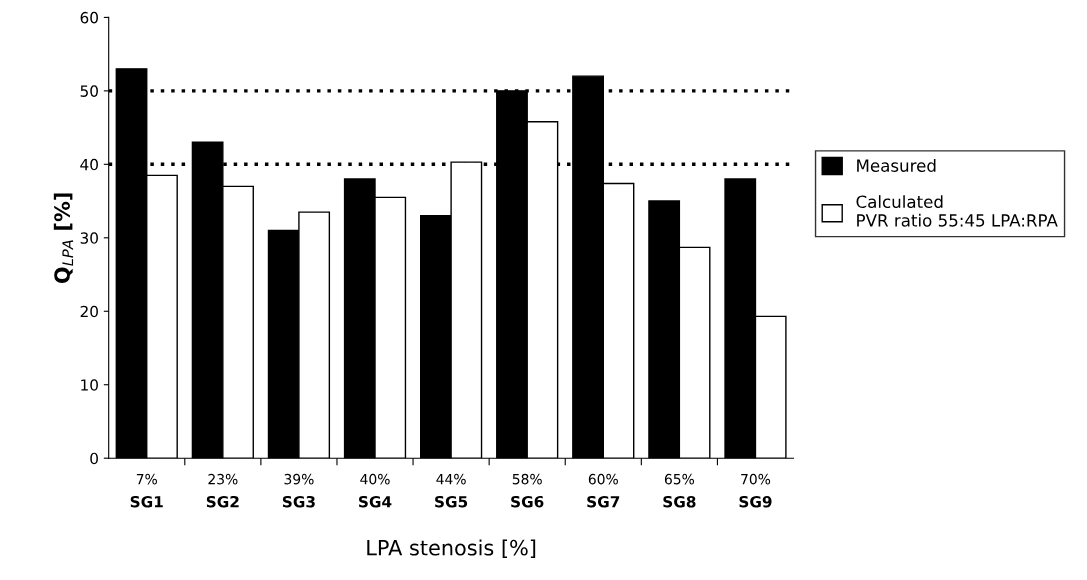  I want to click on y-tick-label: 0, so click(94, 458).